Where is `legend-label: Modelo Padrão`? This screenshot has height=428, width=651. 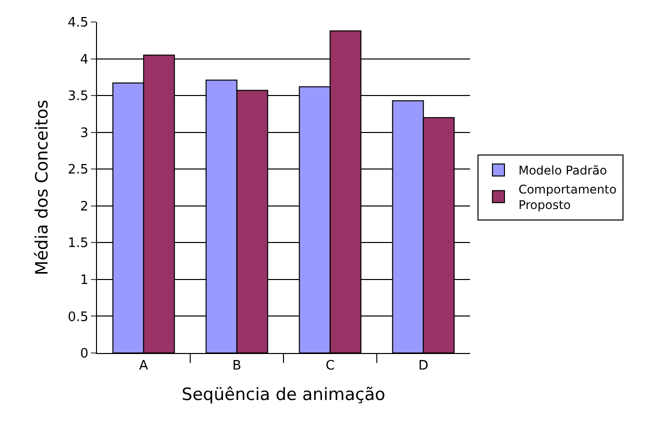
legend-label: Modelo Padrão is located at coordinates (562, 171).